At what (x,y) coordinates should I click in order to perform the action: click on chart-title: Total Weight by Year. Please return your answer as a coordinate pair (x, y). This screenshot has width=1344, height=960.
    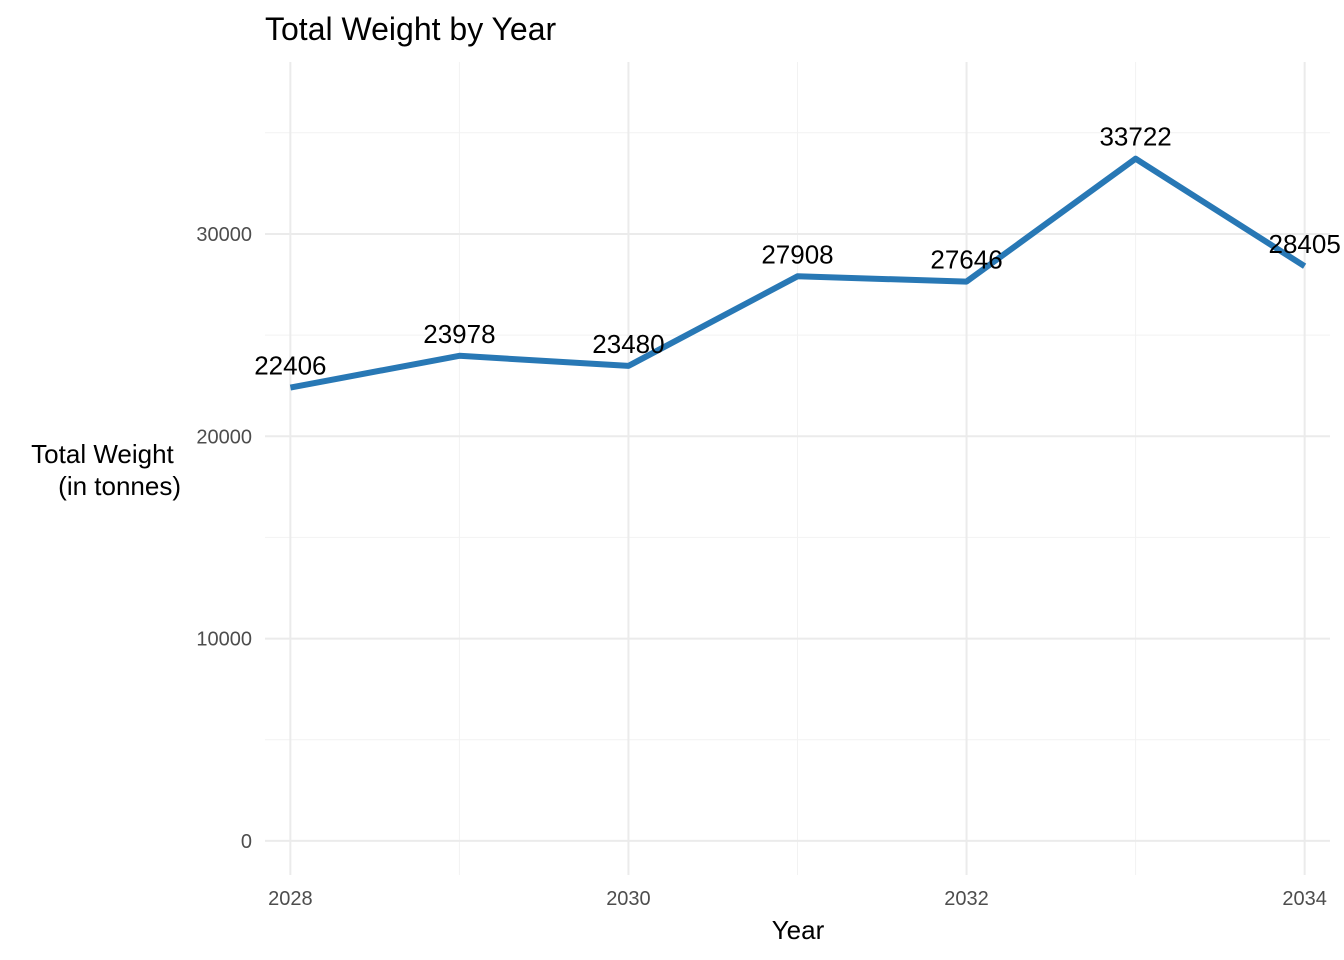
    Looking at the image, I should click on (411, 29).